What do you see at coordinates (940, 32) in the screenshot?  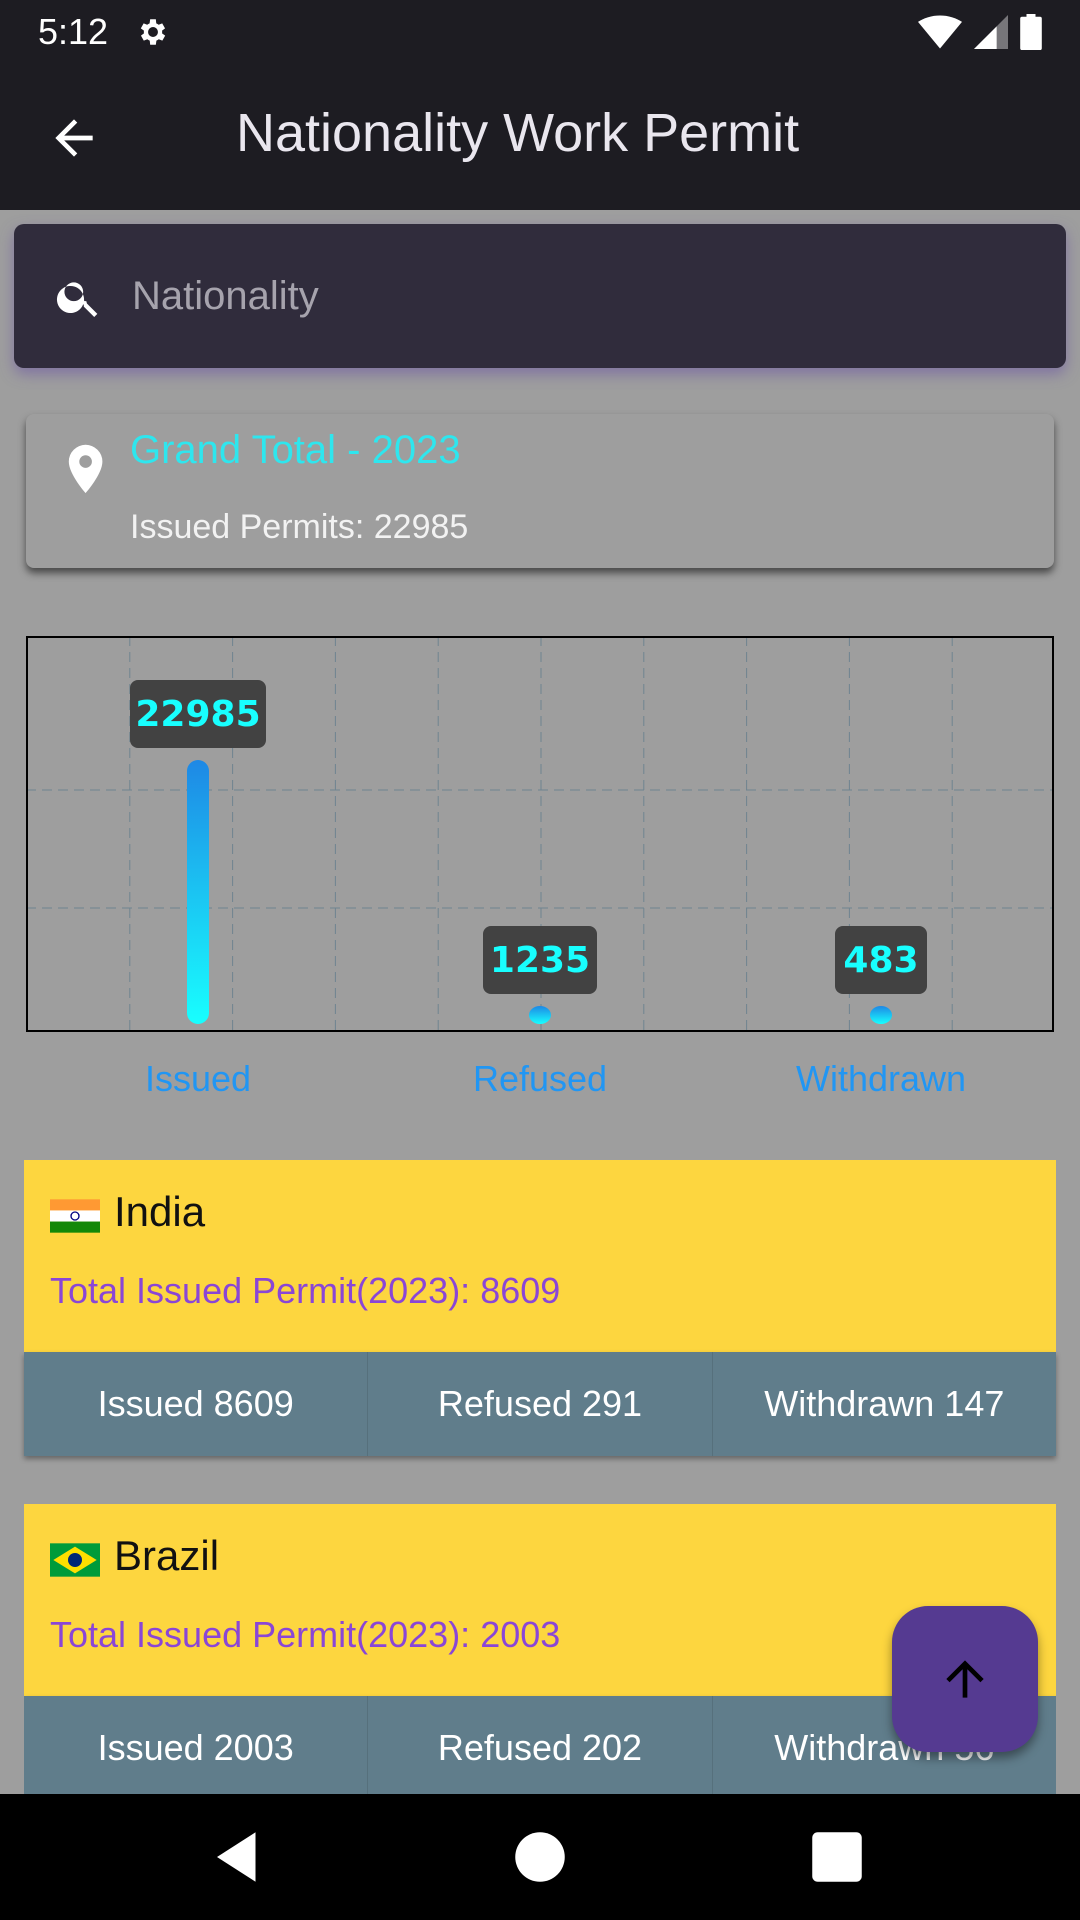 I see `wifi-icon` at bounding box center [940, 32].